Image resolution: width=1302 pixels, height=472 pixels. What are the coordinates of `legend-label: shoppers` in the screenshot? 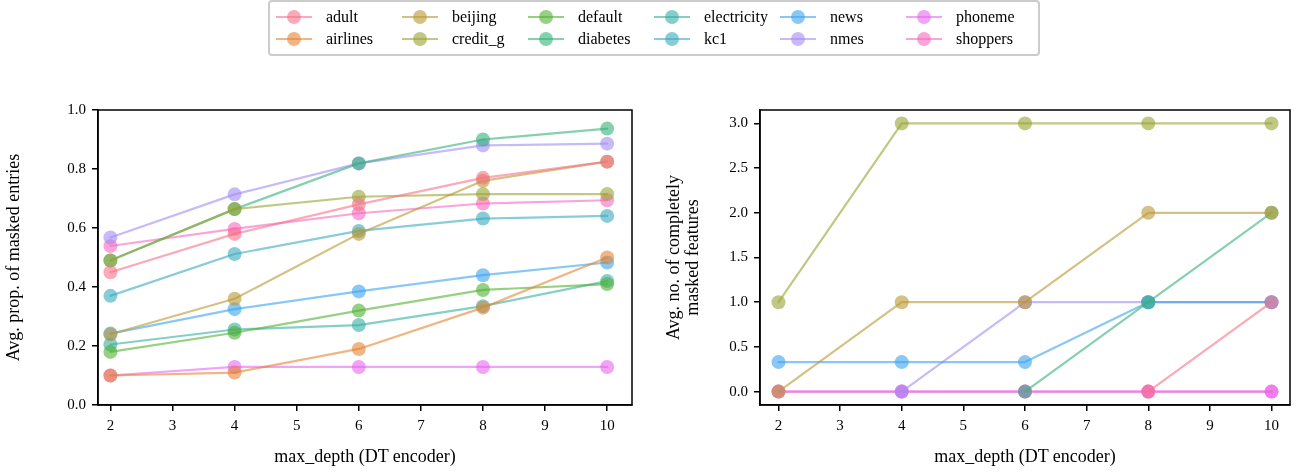 It's located at (984, 39).